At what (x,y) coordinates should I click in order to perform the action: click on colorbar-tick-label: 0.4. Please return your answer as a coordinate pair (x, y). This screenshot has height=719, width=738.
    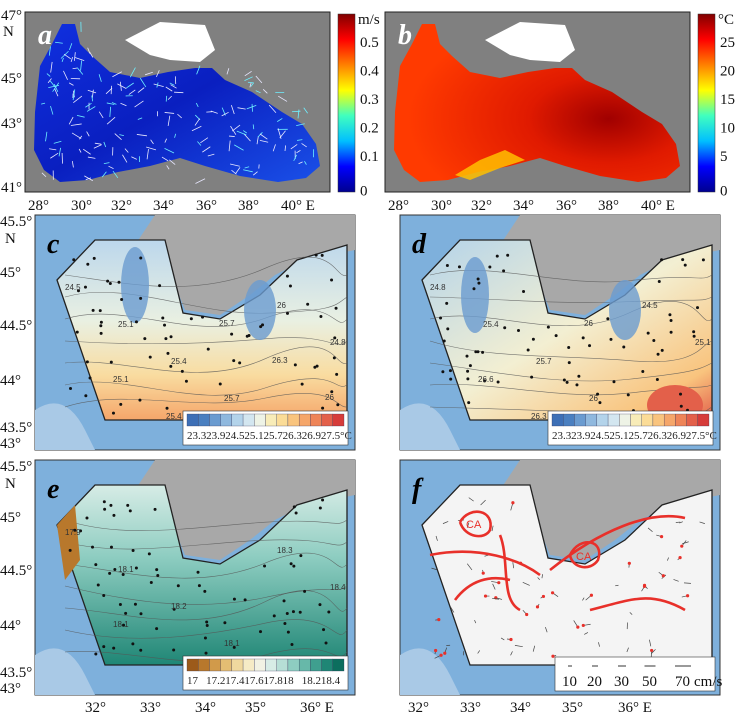
    Looking at the image, I should click on (369, 72).